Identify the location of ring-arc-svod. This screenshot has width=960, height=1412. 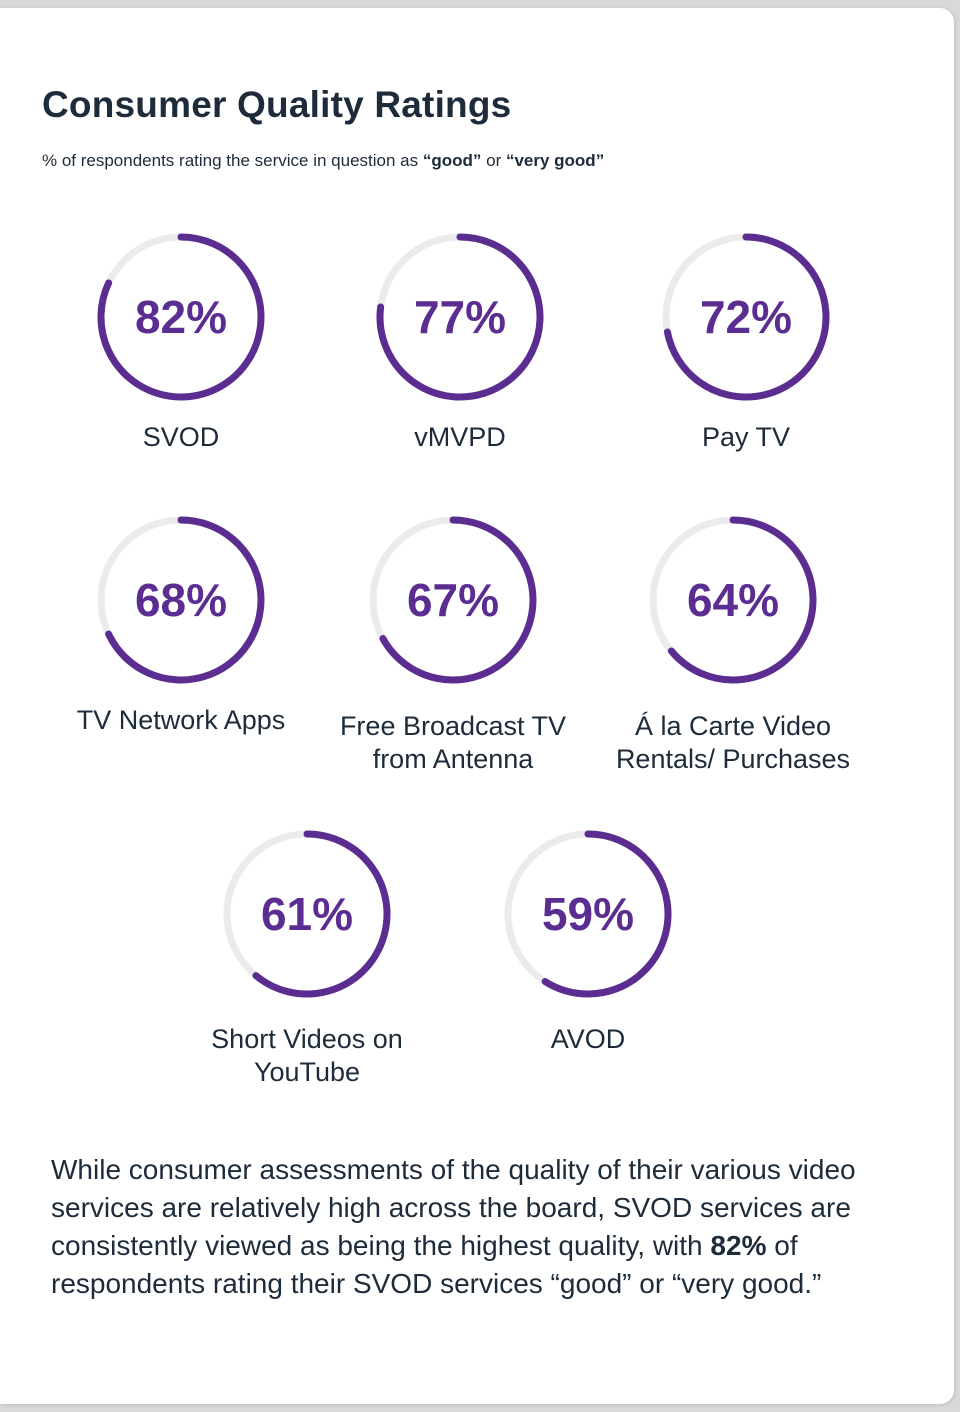
(181, 317).